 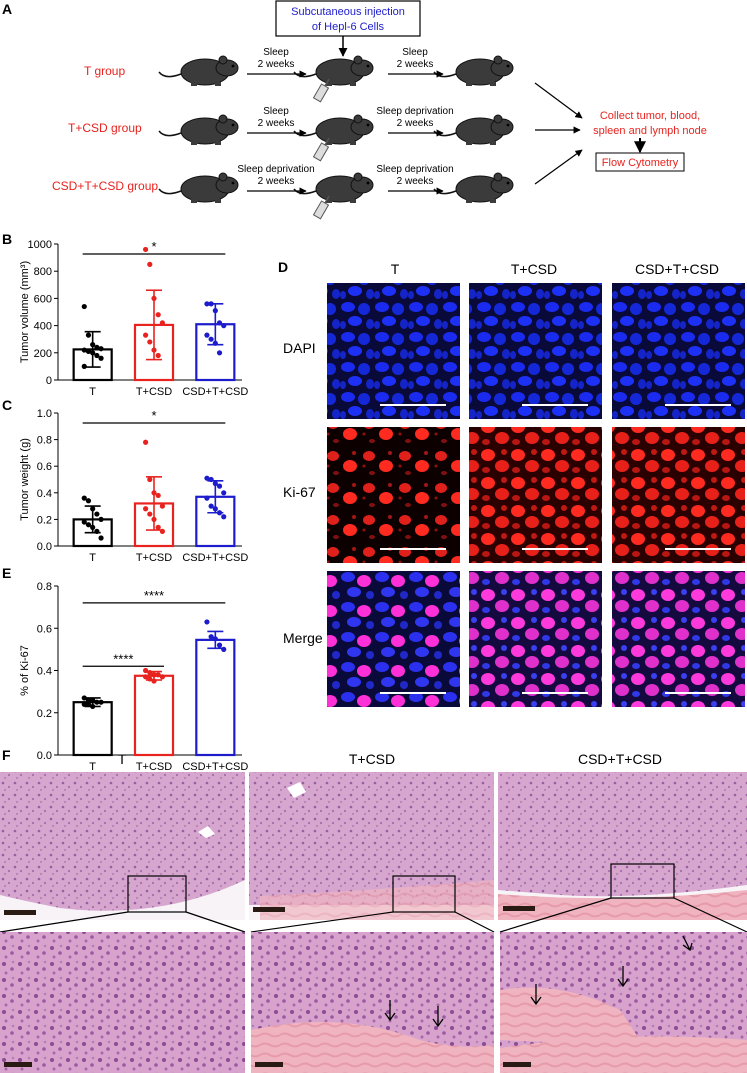 What do you see at coordinates (299, 492) in the screenshot?
I see `if-row-ki67: Ki-67` at bounding box center [299, 492].